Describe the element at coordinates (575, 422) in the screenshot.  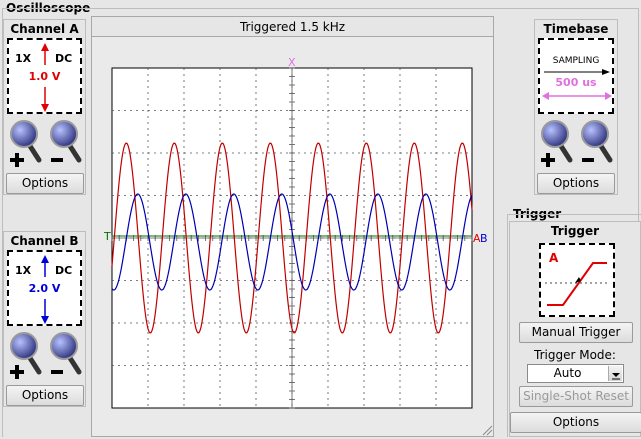
I see `trigger-options-button: Options` at that location.